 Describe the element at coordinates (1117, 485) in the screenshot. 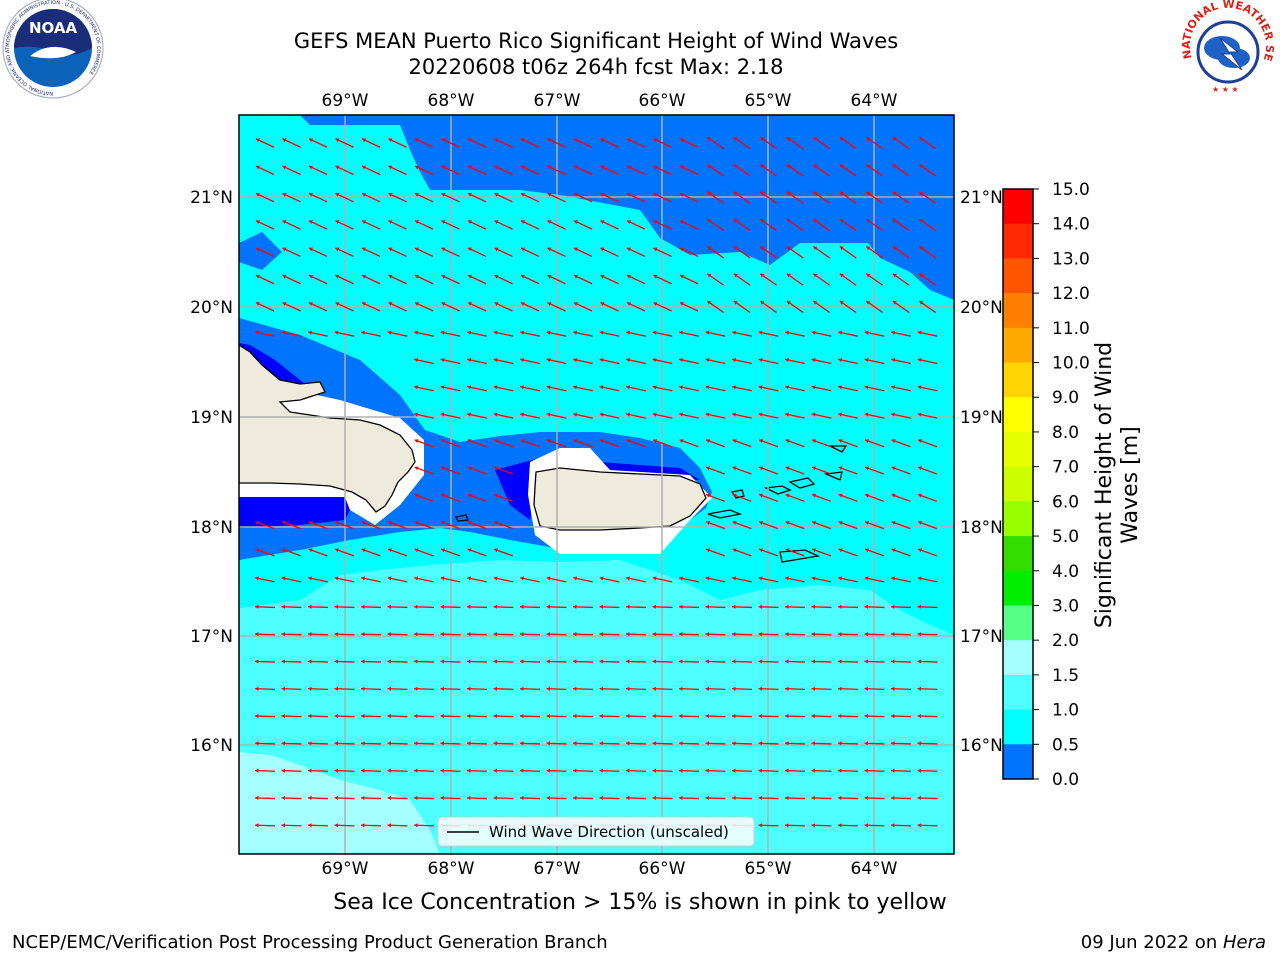

I see `colorbar-label: Significant Height of WindWaves [m]` at that location.